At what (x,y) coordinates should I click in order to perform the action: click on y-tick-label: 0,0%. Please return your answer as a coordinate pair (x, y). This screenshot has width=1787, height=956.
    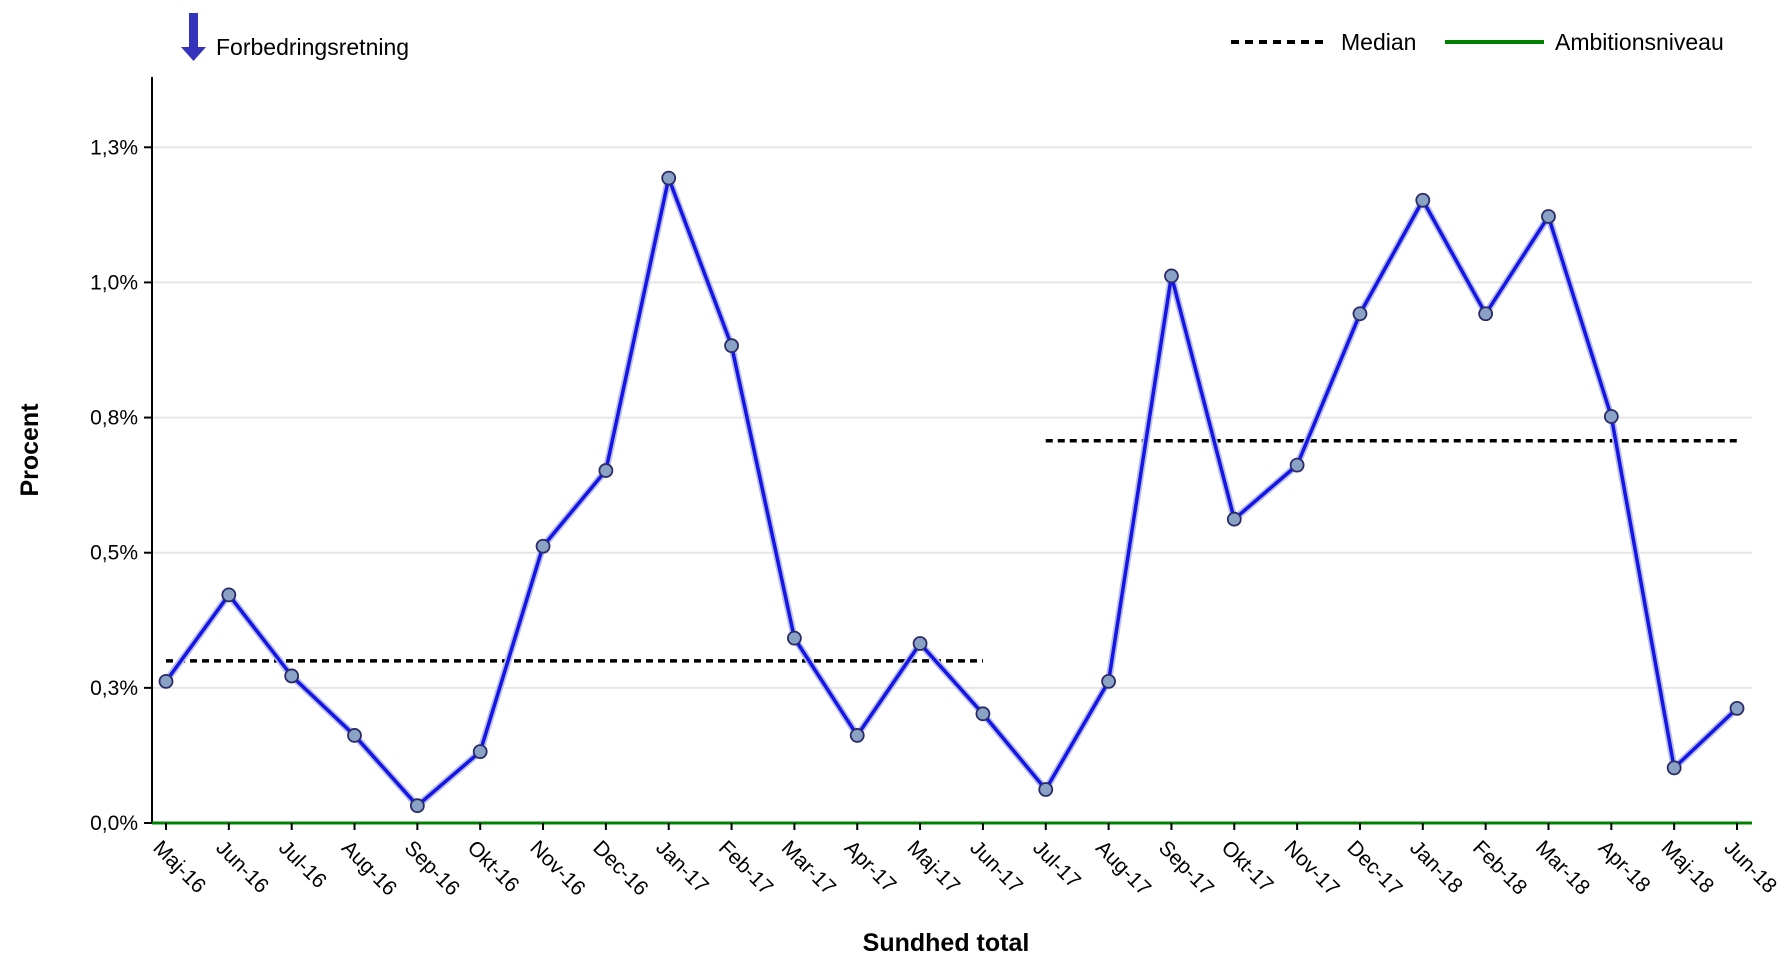
    Looking at the image, I should click on (114, 823).